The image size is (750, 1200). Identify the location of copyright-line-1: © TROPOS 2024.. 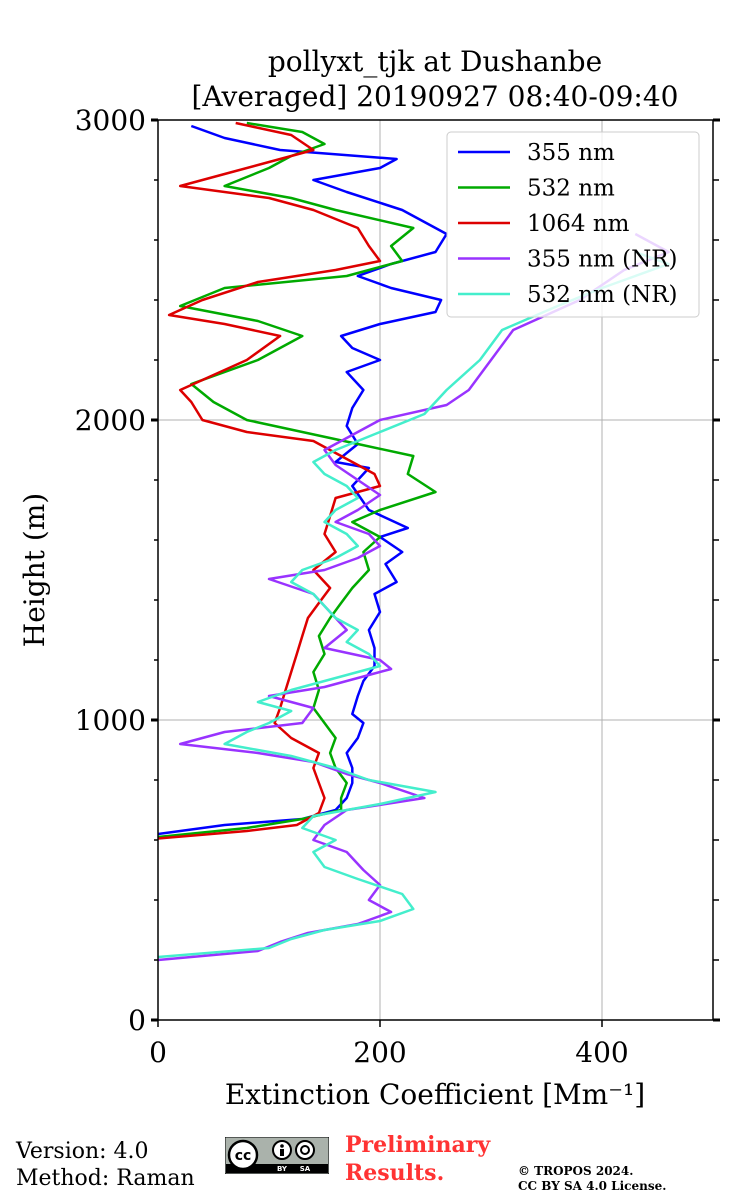
(576, 1171).